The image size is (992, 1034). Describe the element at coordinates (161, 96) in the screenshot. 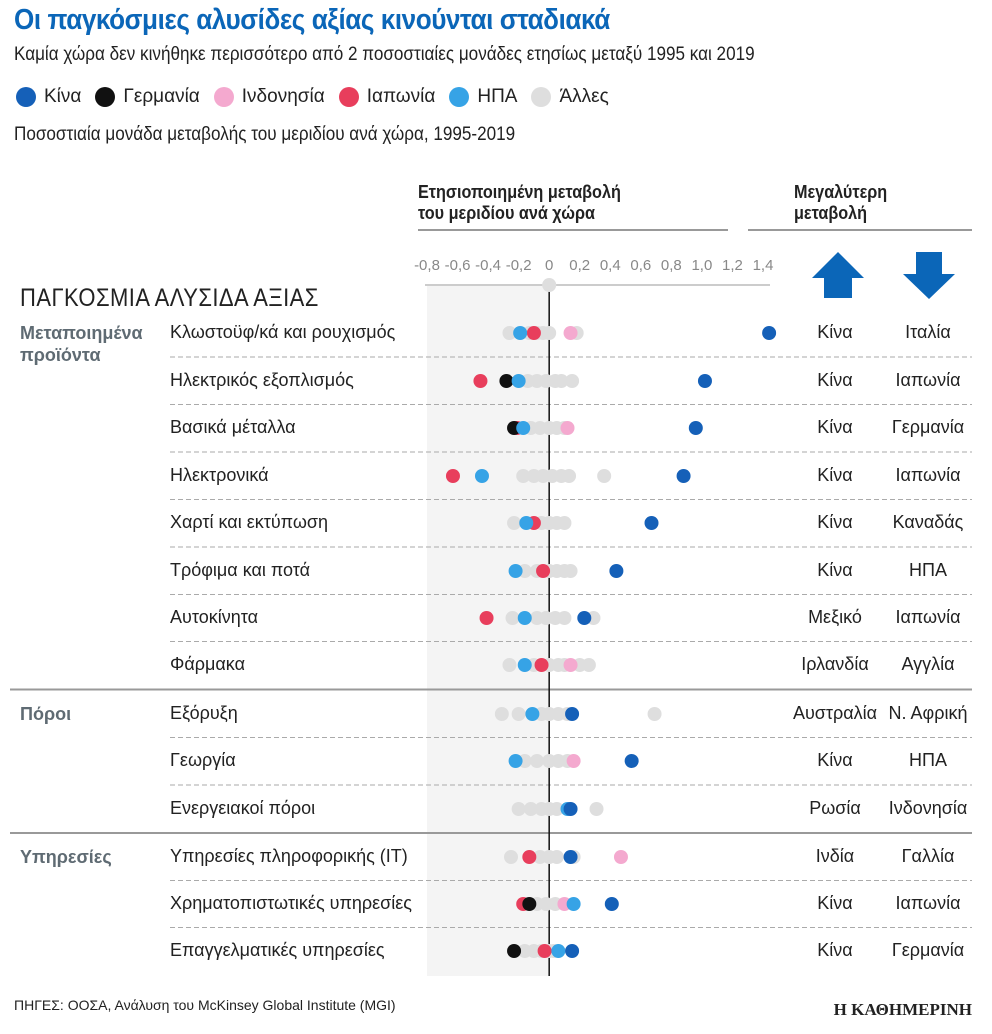

I see `legend-label: Γερμανία` at that location.